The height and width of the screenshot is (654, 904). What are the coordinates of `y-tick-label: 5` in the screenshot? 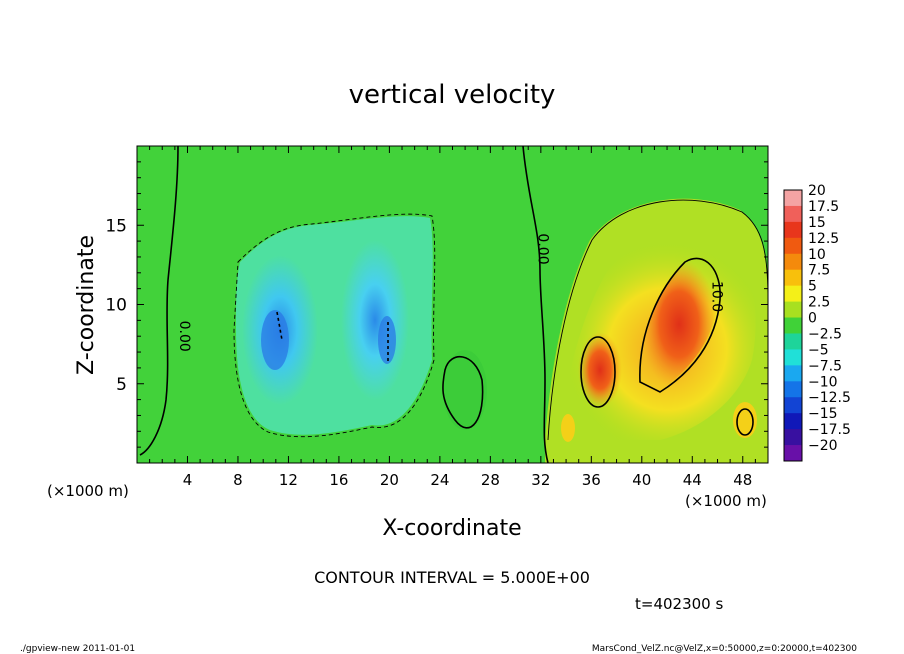 It's located at (121, 385).